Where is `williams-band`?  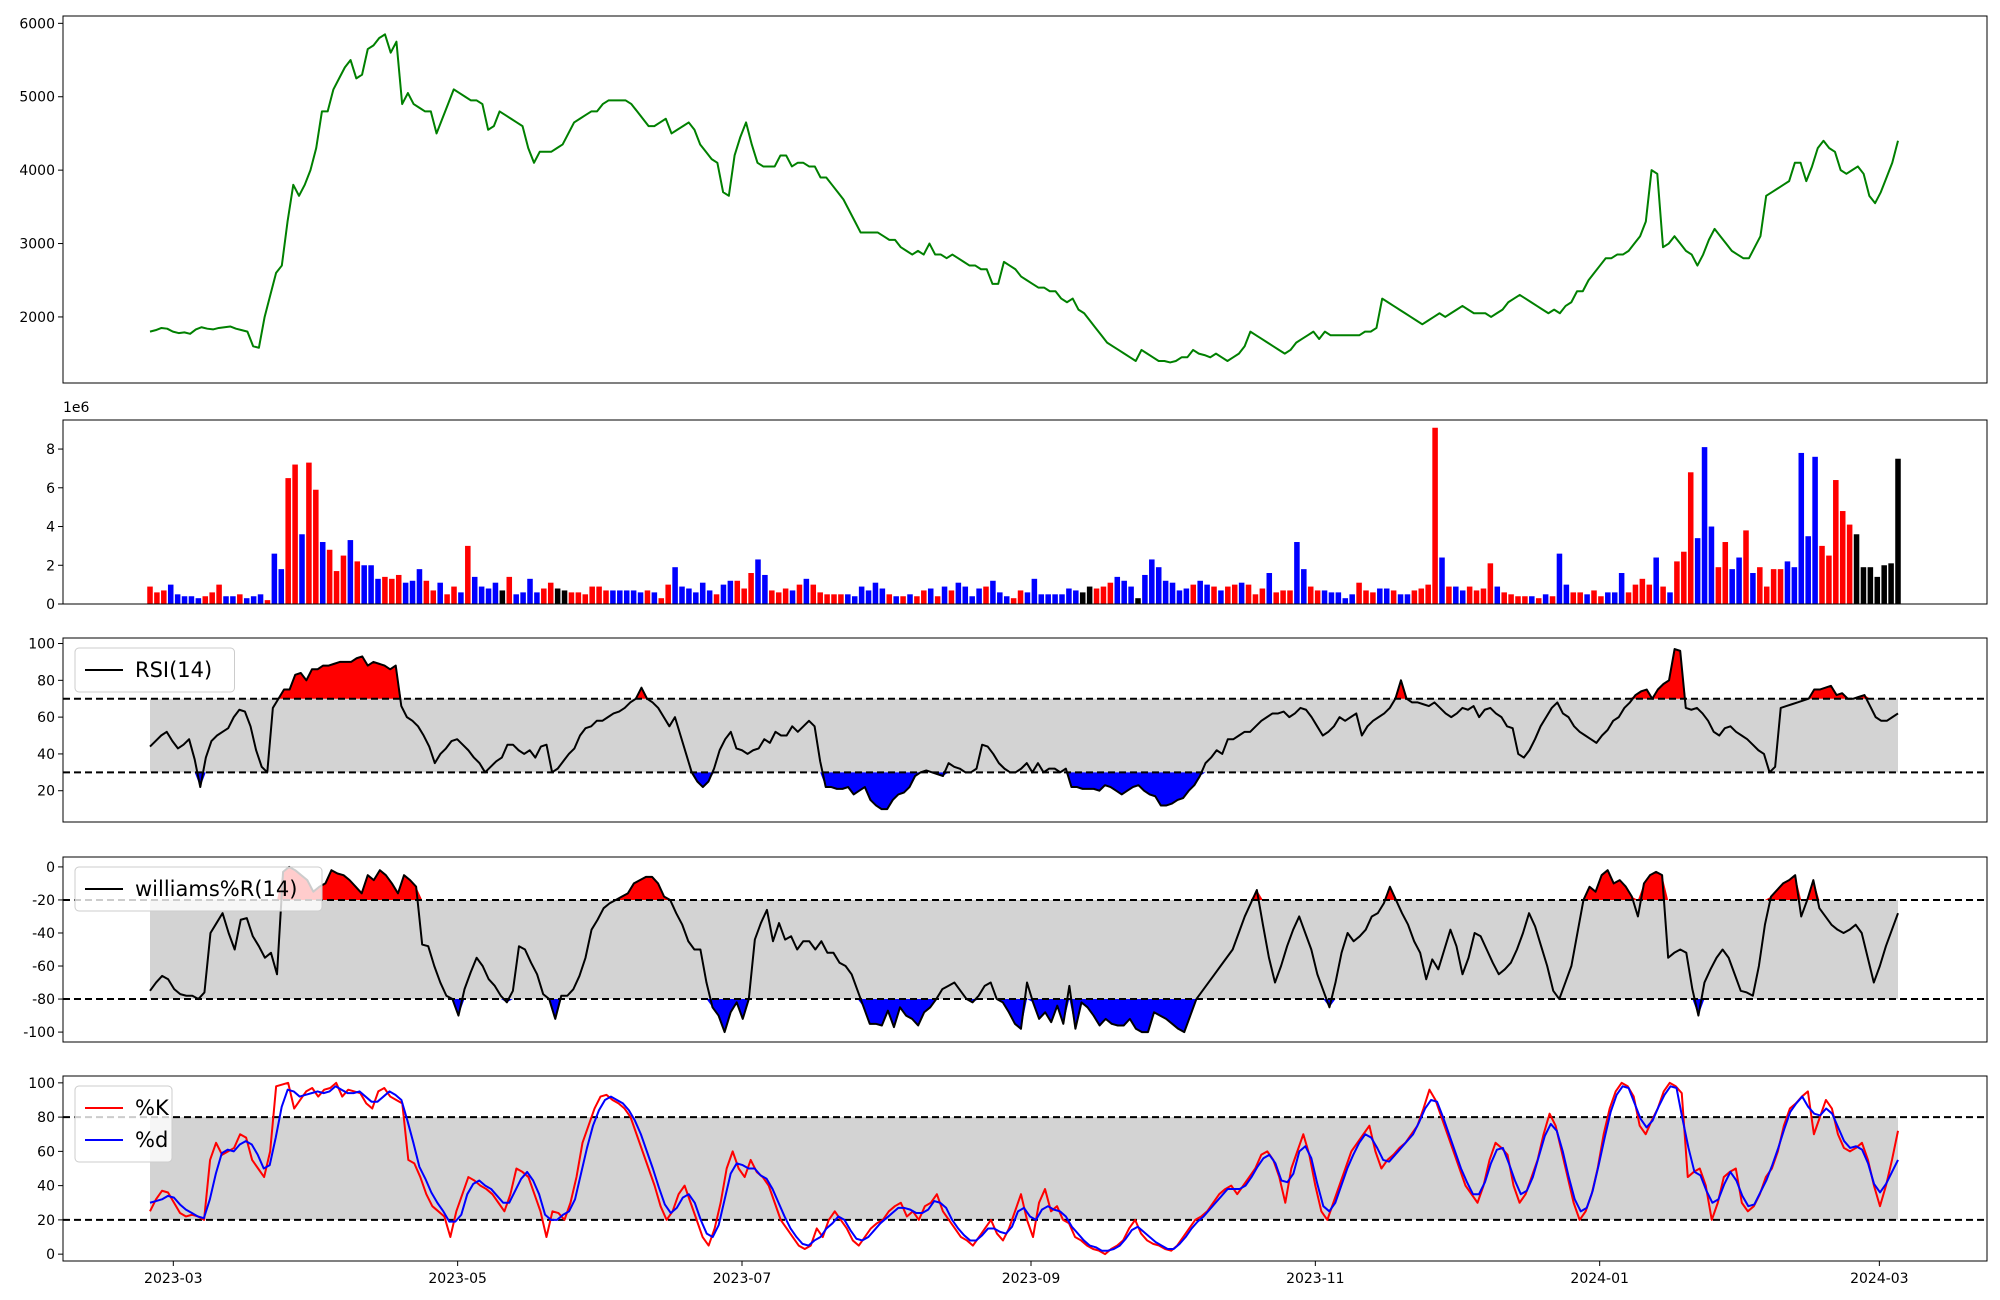
williams-band is located at coordinates (1024, 949).